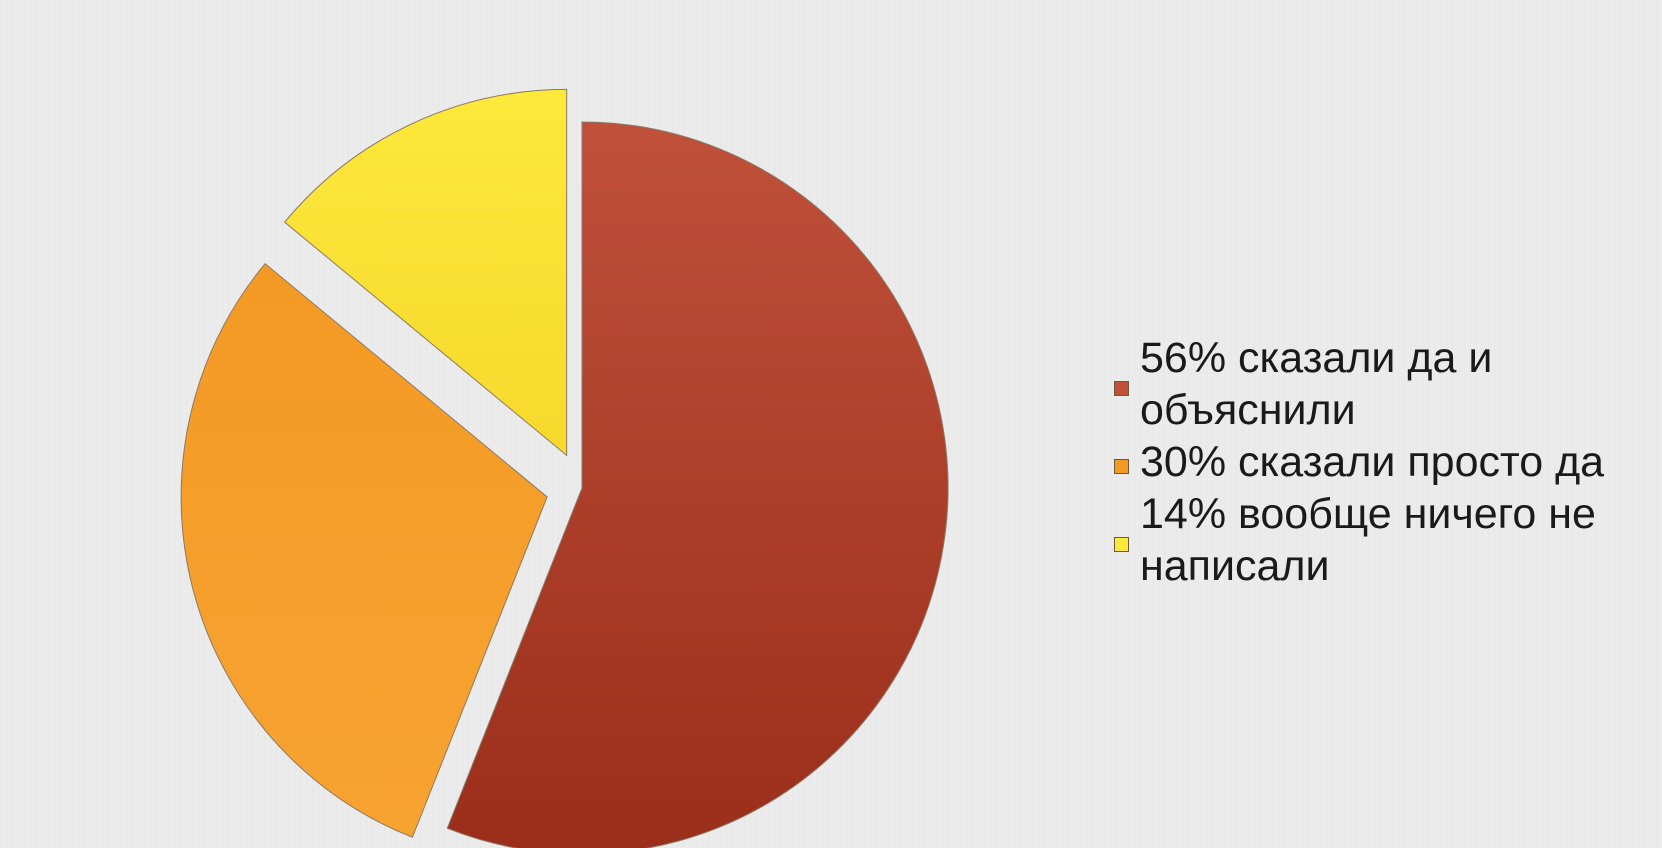 The height and width of the screenshot is (848, 1662). Describe the element at coordinates (1316, 384) in the screenshot. I see `legend-label-1: 56% сказали да и объяснили` at that location.